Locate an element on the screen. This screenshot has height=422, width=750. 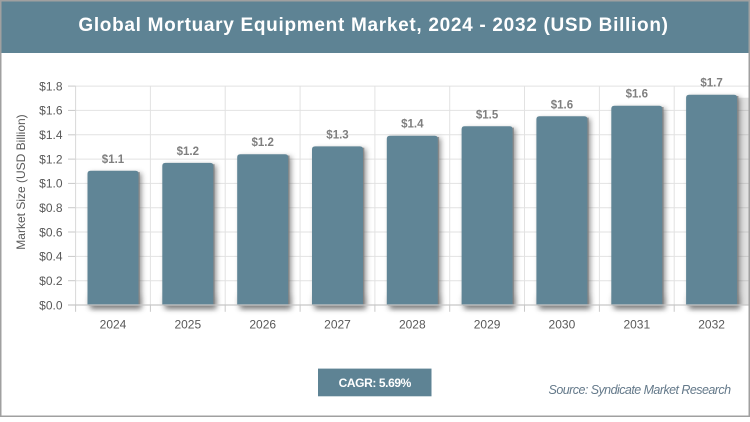
svg-text: 2027 is located at coordinates (337, 325).